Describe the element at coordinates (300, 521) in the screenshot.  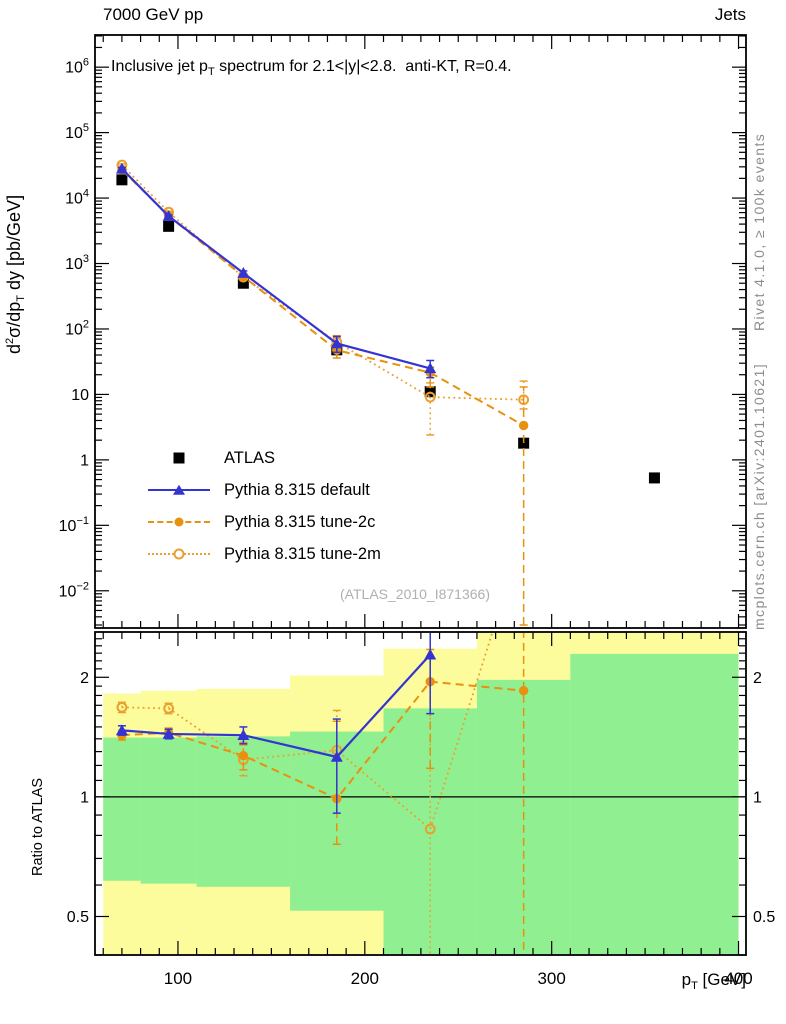
I see `legend-label-pythia-tune2c: Pythia 8.315 tune-2c` at that location.